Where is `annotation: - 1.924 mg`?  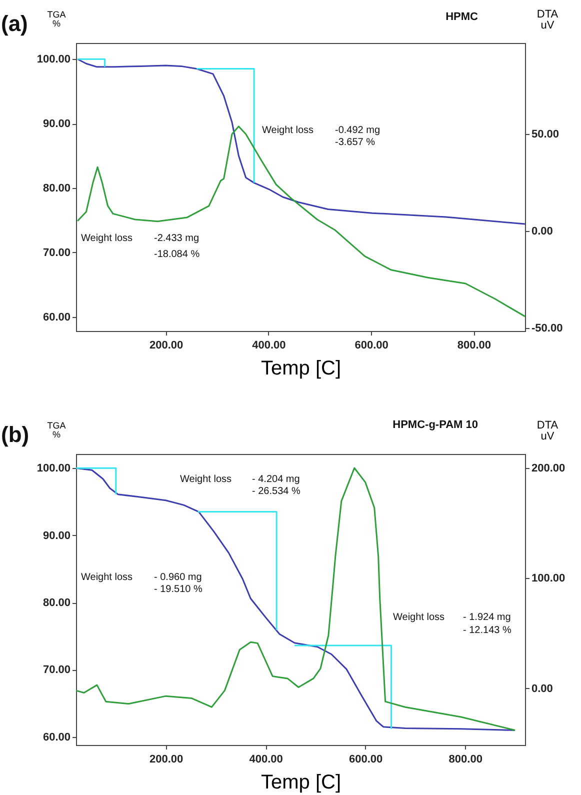 annotation: - 1.924 mg is located at coordinates (487, 617).